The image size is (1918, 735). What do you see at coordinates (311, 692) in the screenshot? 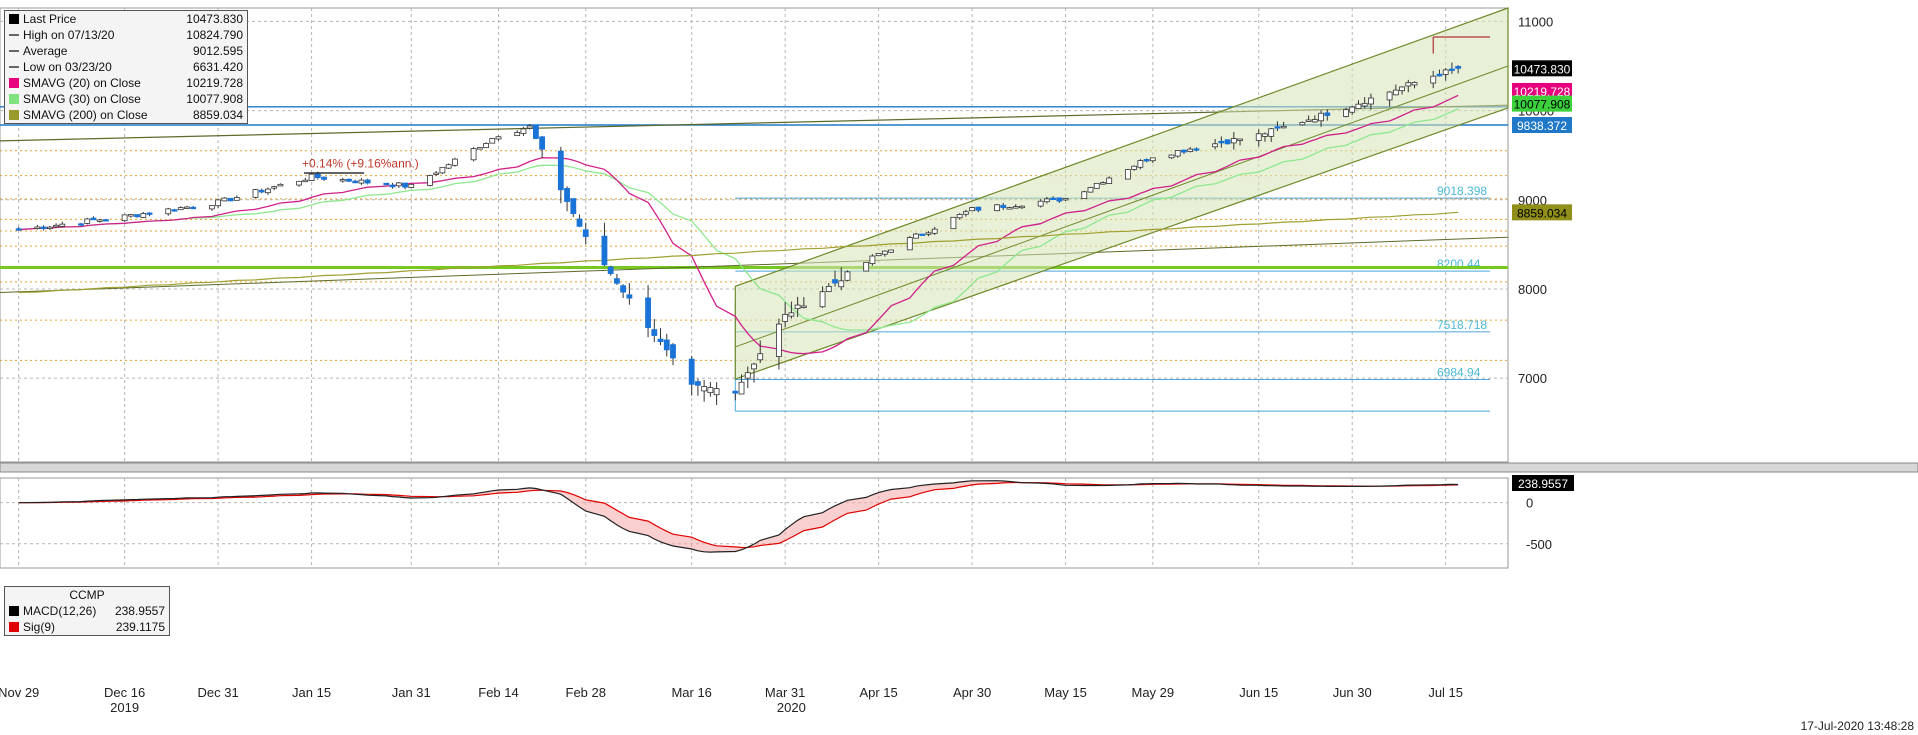
I see `x-tick-label: Jan 15` at bounding box center [311, 692].